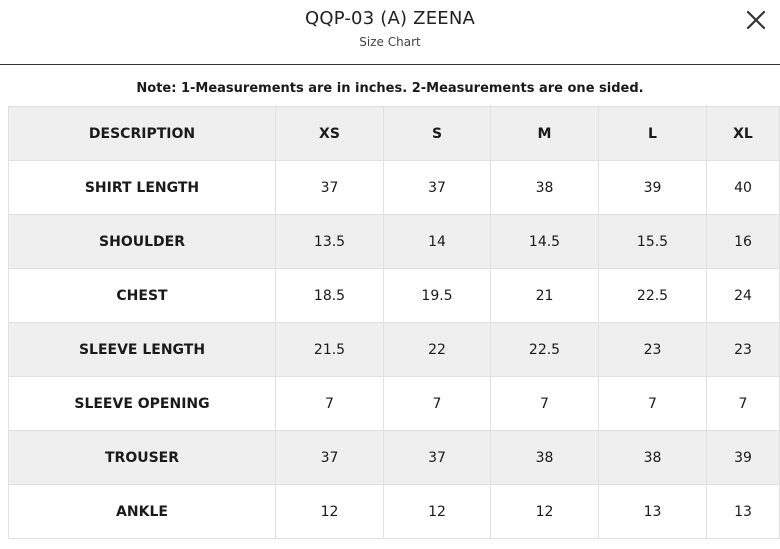  I want to click on table-cell: 24, so click(743, 295).